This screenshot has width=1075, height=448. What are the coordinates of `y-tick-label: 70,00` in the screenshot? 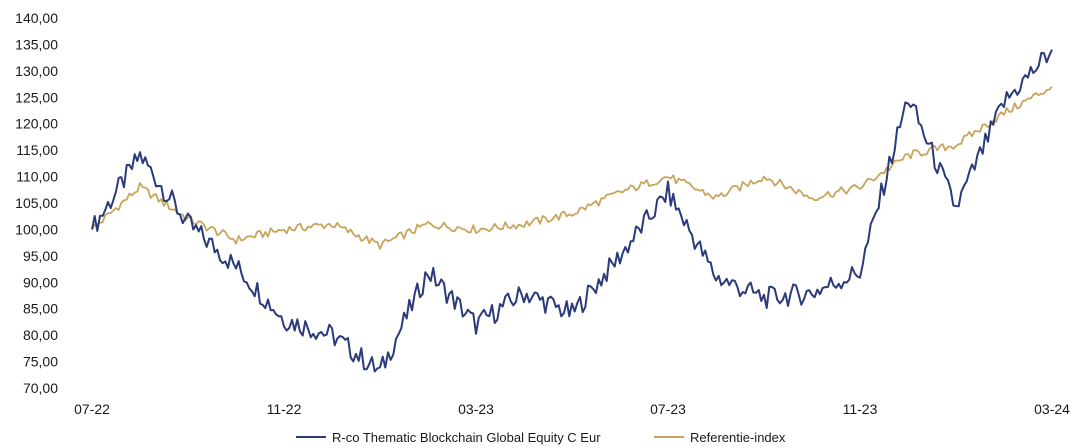 It's located at (40, 388).